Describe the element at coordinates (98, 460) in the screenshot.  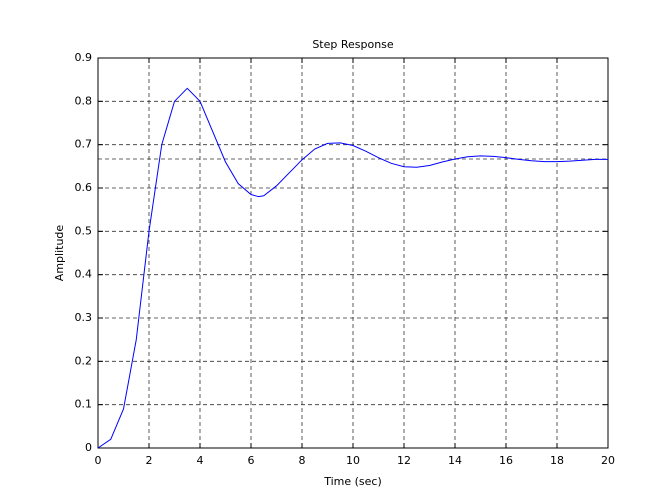
I see `x-tick-label: 0` at that location.